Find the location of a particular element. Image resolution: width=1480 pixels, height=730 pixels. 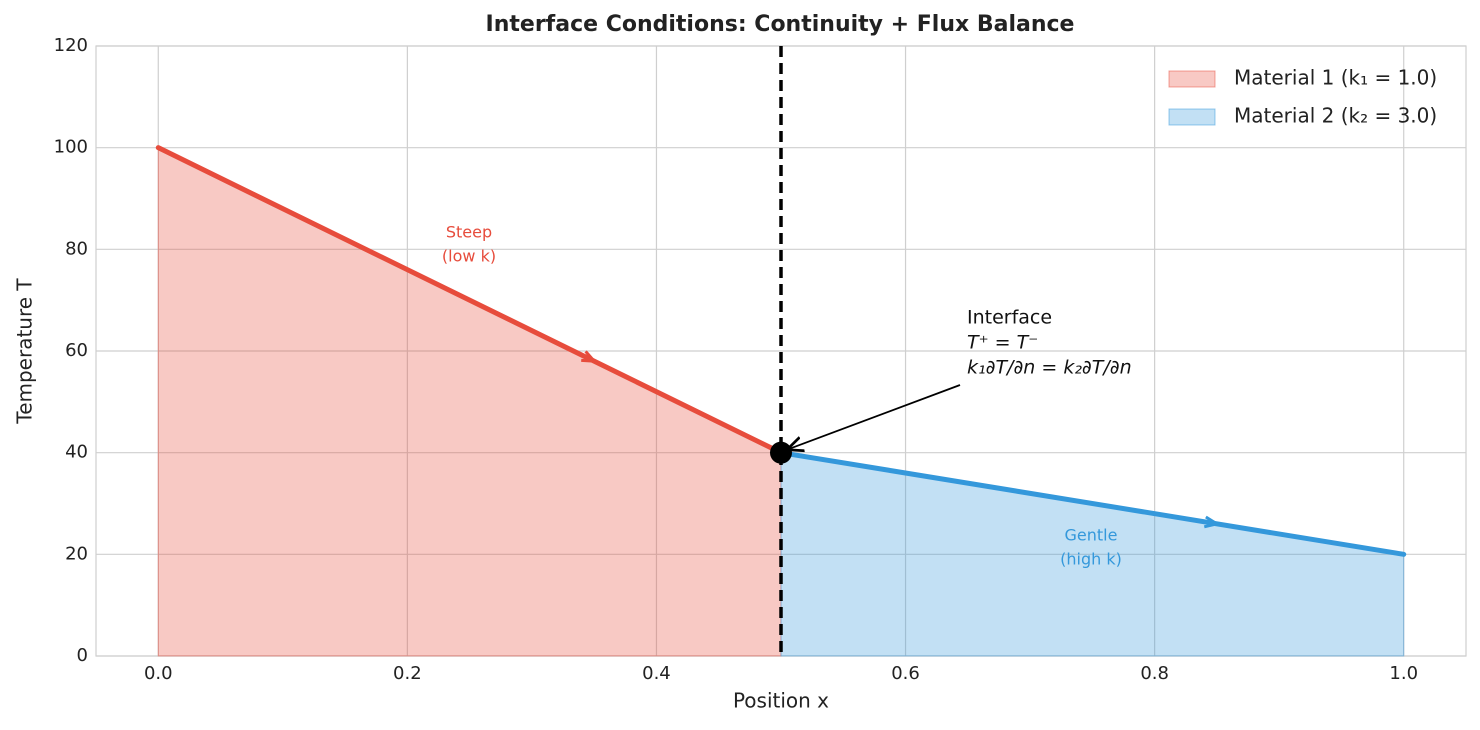

x-tick-label: 0.6 is located at coordinates (905, 673).